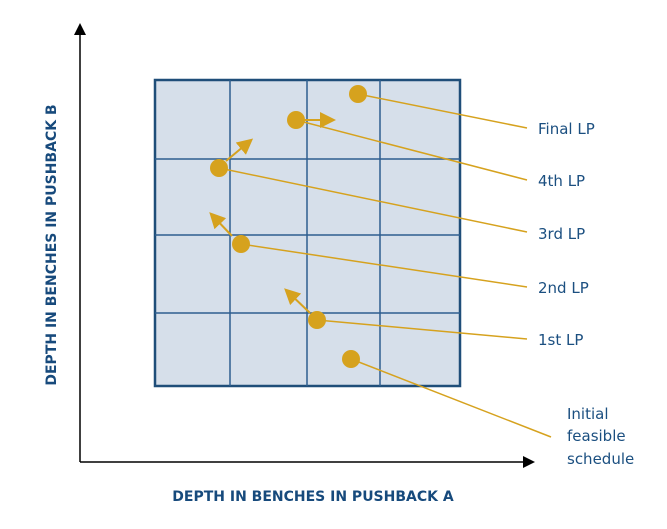 The height and width of the screenshot is (529, 667). Describe the element at coordinates (588, 414) in the screenshot. I see `label-initial-line1: Initial` at that location.